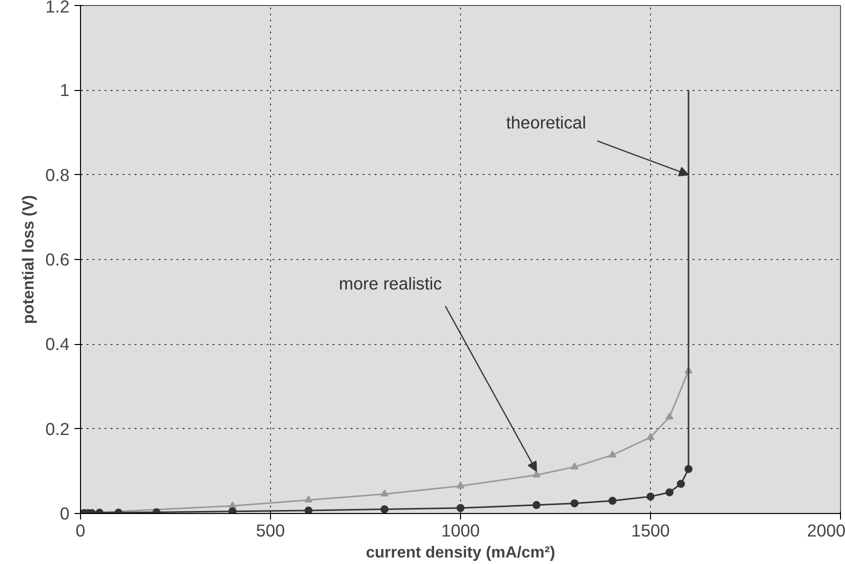 The image size is (845, 564). Describe the element at coordinates (57, 8) in the screenshot. I see `y-tick-label: 1.2` at that location.